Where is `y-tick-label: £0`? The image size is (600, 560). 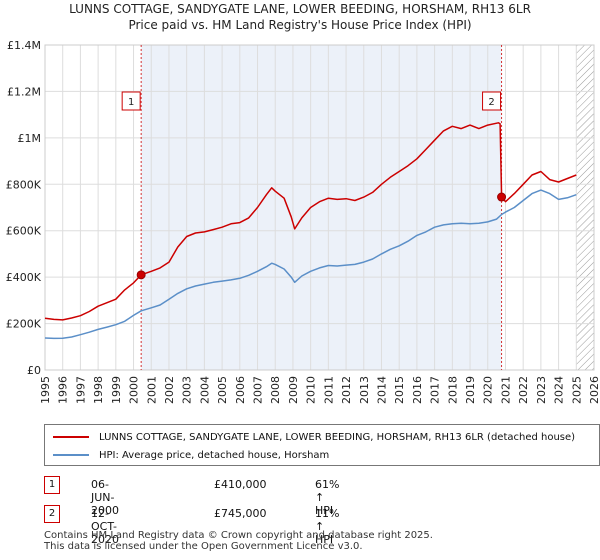 y-tick-label: £0 is located at coordinates (34, 370).